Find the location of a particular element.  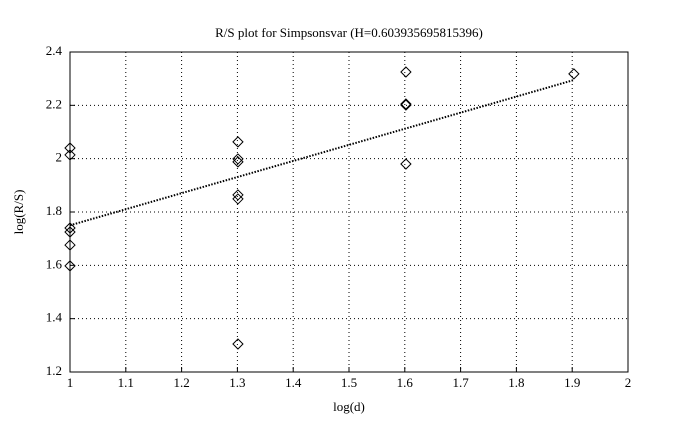

x-tick-label: 2 is located at coordinates (628, 382).